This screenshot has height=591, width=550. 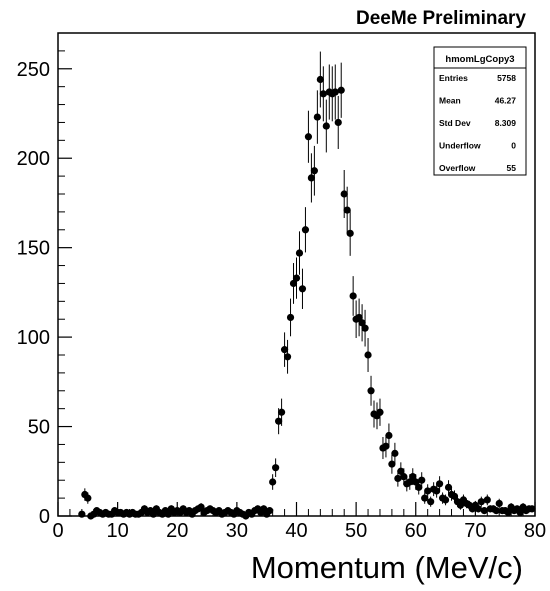 I want to click on stats-value: 0, so click(x=513, y=146).